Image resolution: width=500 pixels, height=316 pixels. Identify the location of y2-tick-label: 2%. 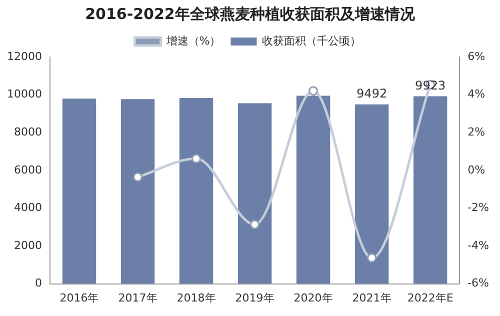
(477, 131).